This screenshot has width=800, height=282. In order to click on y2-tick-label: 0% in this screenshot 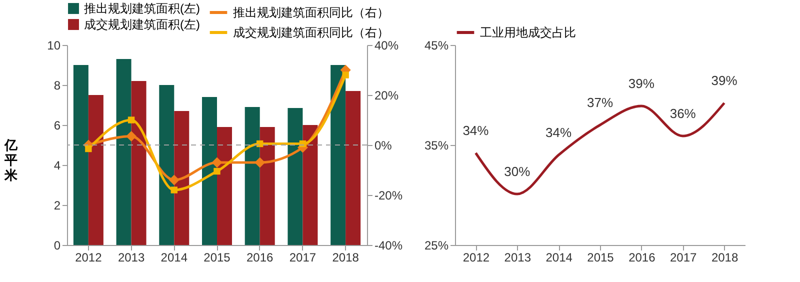, I will do `click(383, 145)`.